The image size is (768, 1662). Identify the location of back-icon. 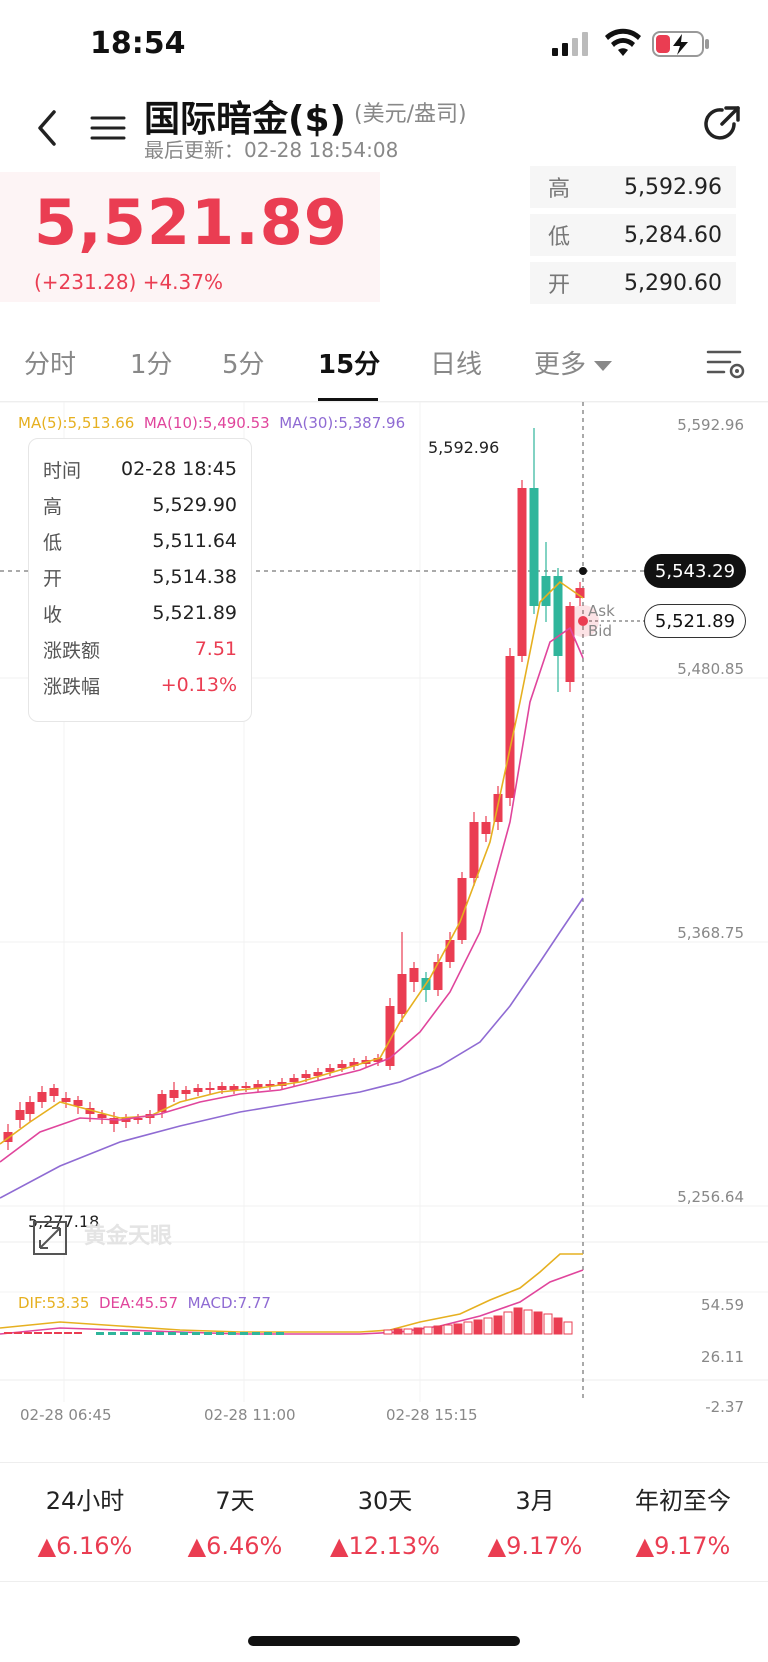
(48, 128).